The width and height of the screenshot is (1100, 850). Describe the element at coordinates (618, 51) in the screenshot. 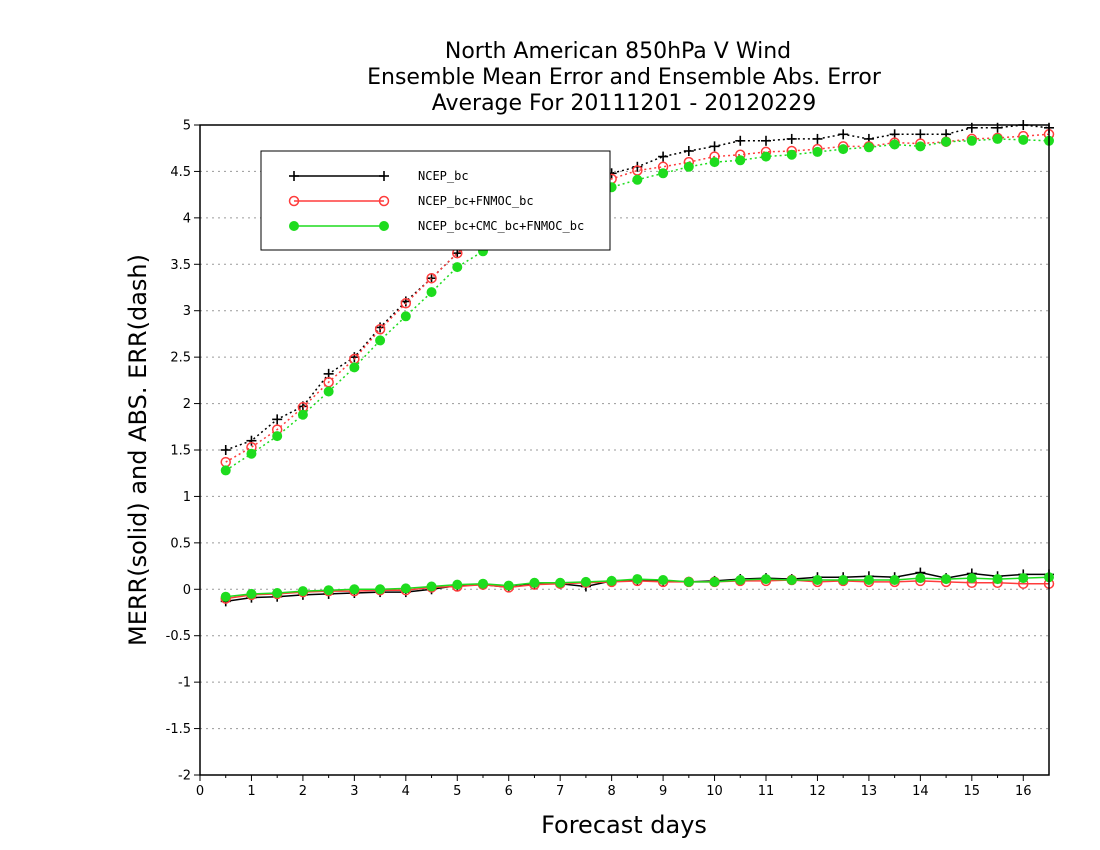

I see `title-line-1: North American 850hPa V Wind` at that location.